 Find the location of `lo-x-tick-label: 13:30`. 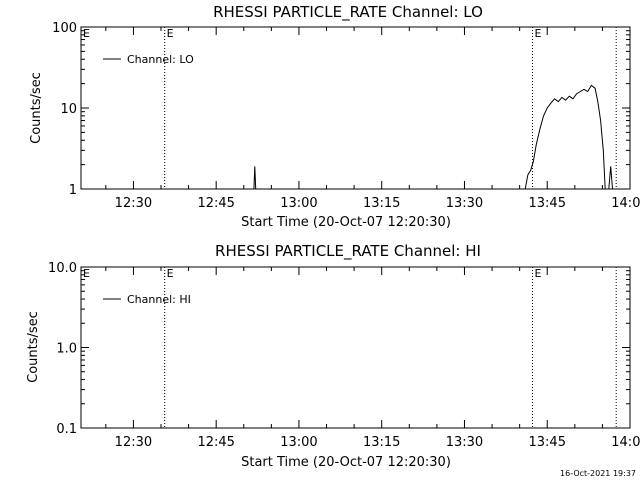

lo-x-tick-label: 13:30 is located at coordinates (464, 203).